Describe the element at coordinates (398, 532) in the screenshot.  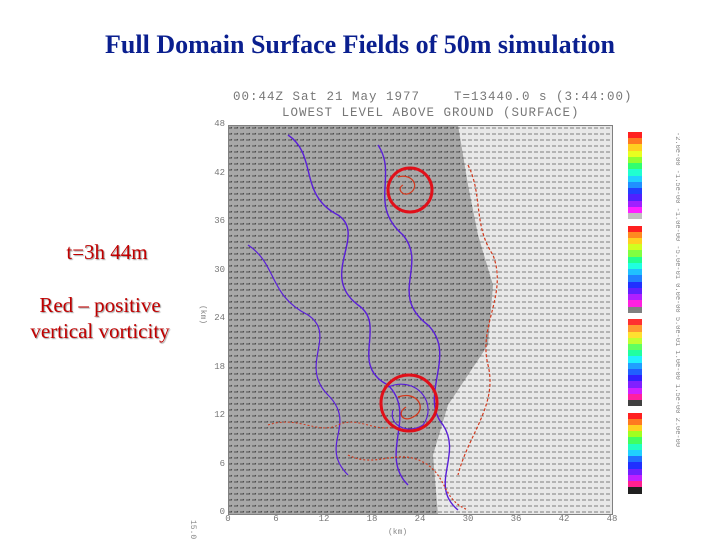
I see `x-axis-label: (km)` at that location.